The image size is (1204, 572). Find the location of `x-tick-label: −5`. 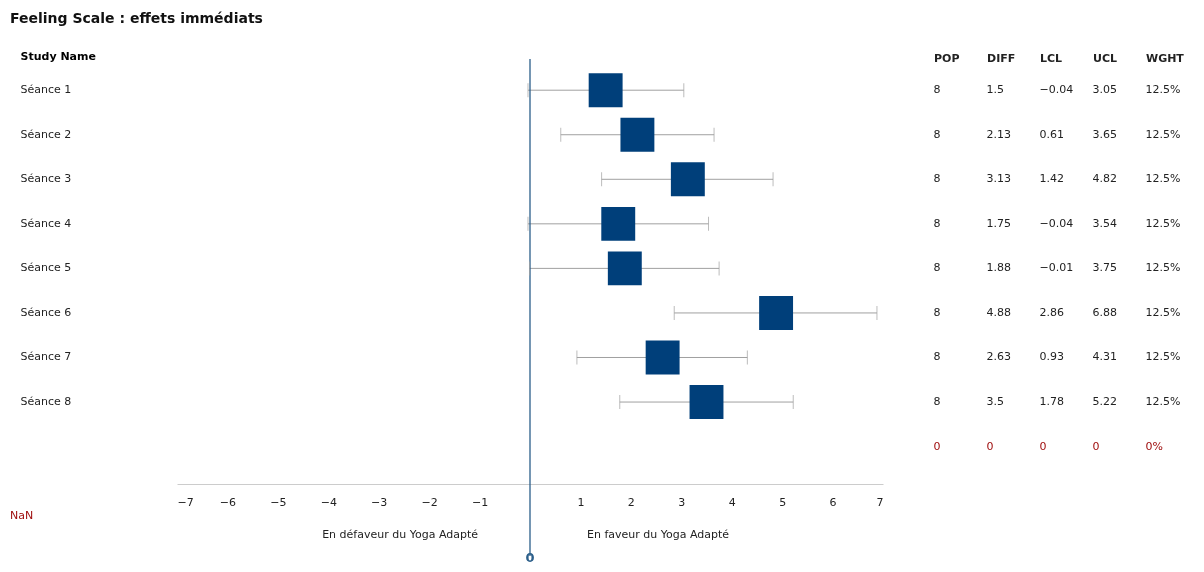

x-tick-label: −5 is located at coordinates (278, 502).